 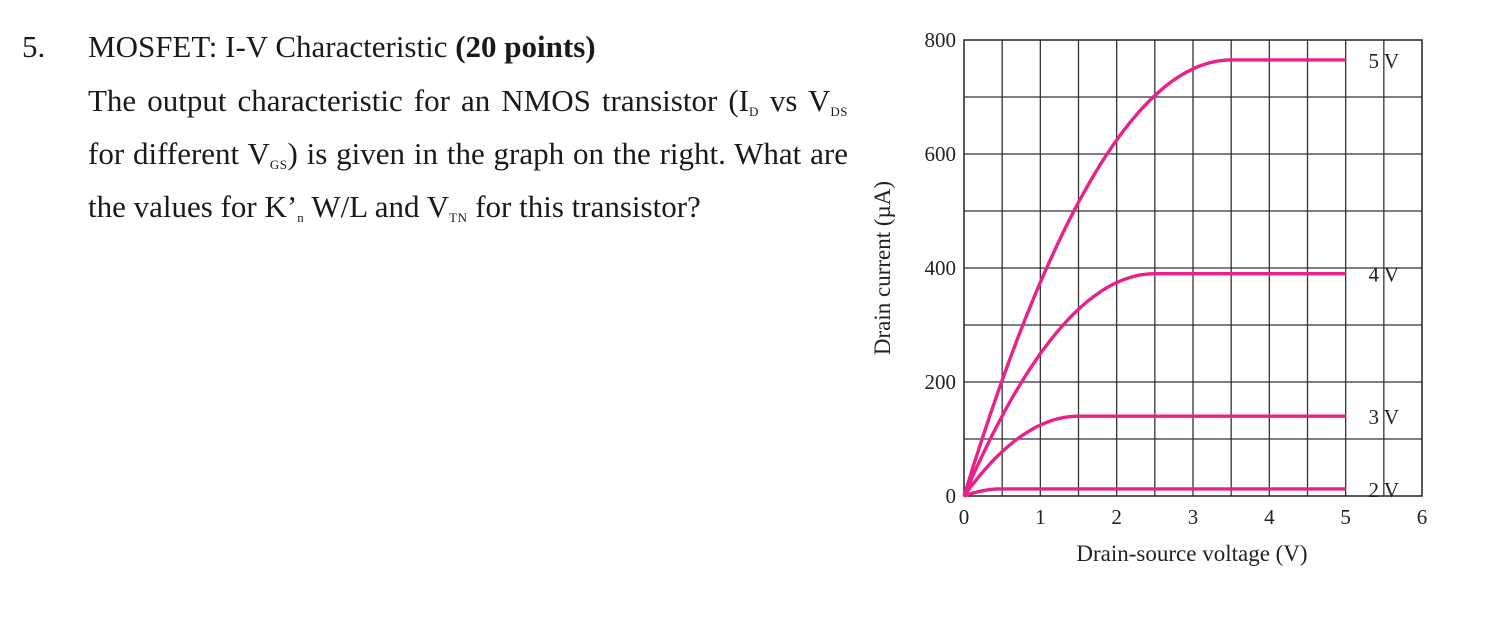 What do you see at coordinates (1384, 61) in the screenshot?
I see `series-label-5v: 5 V` at bounding box center [1384, 61].